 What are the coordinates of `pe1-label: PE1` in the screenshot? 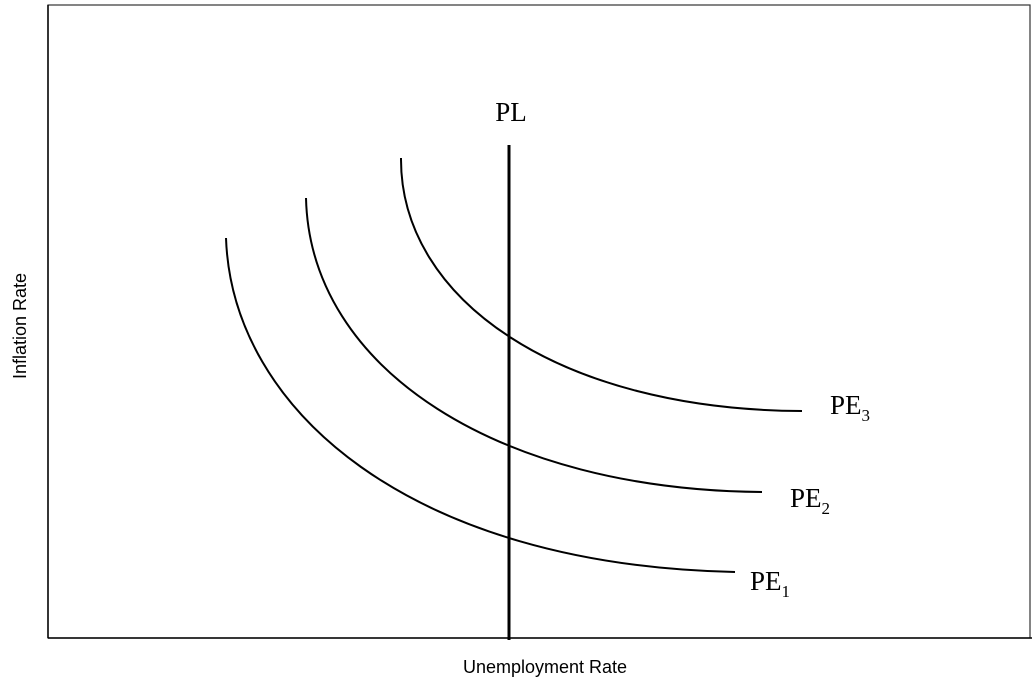 It's located at (770, 583).